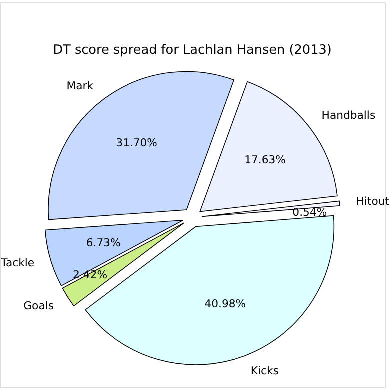  I want to click on slice-label: Hitout, so click(373, 201).